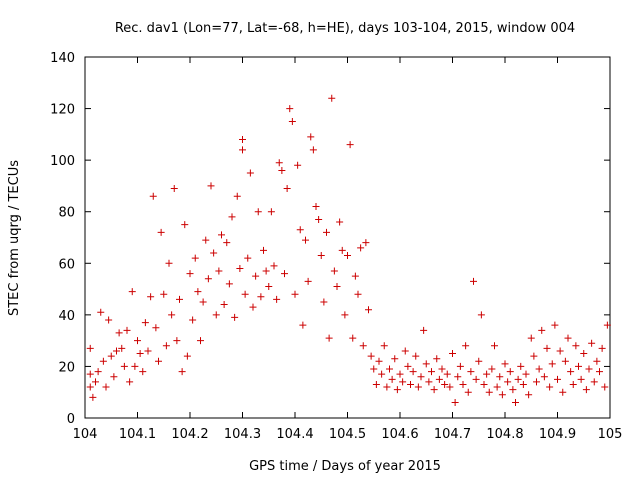 This screenshot has width=640, height=480. What do you see at coordinates (294, 434) in the screenshot?
I see `x-tick-label: 104.4` at bounding box center [294, 434].